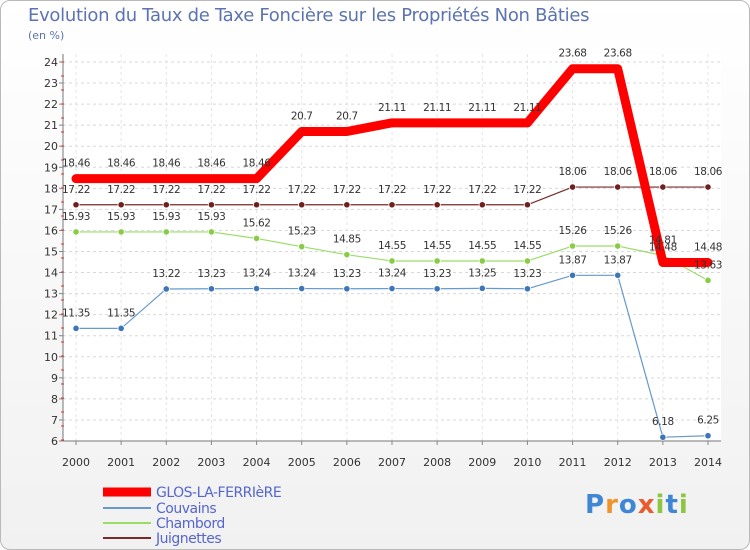  I want to click on data-label-glos-la-ferri-re: 14.48, so click(708, 247).